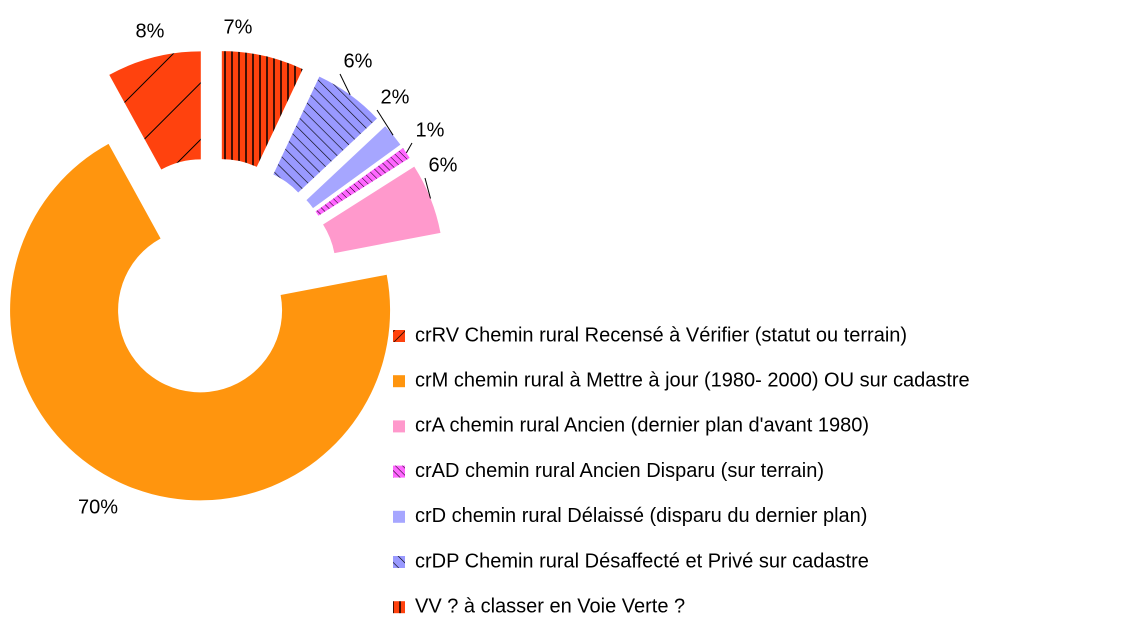 Image resolution: width=1136 pixels, height=619 pixels. What do you see at coordinates (238, 27) in the screenshot?
I see `data-label: 7%` at bounding box center [238, 27].